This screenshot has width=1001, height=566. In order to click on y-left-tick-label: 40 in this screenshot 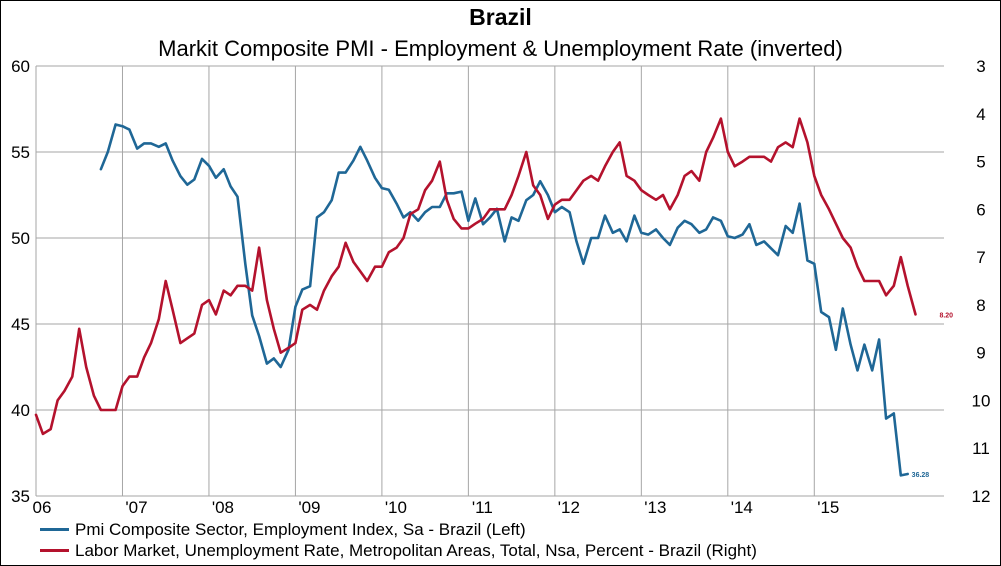, I will do `click(20, 410)`.